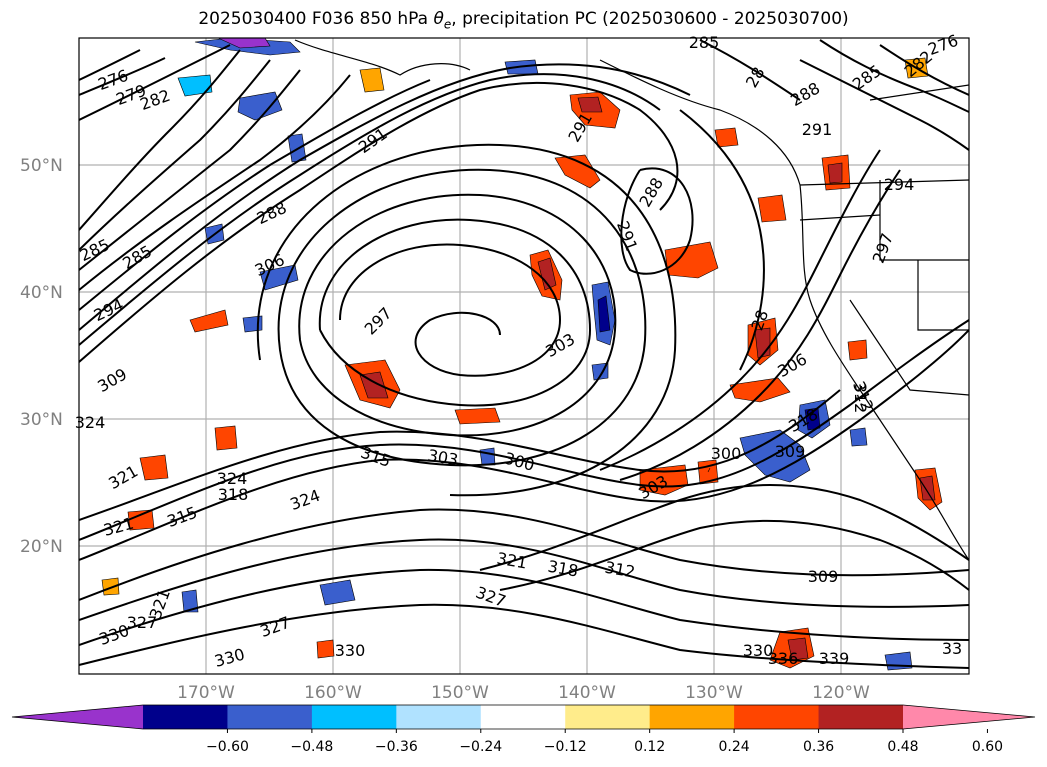 This screenshot has height=767, width=1047. Describe the element at coordinates (233, 494) in the screenshot. I see `contour-label: 318` at that location.